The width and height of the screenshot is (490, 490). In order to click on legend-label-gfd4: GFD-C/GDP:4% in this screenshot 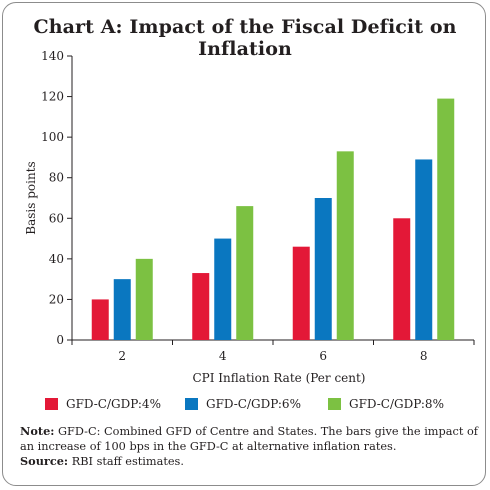, I will do `click(113, 404)`.